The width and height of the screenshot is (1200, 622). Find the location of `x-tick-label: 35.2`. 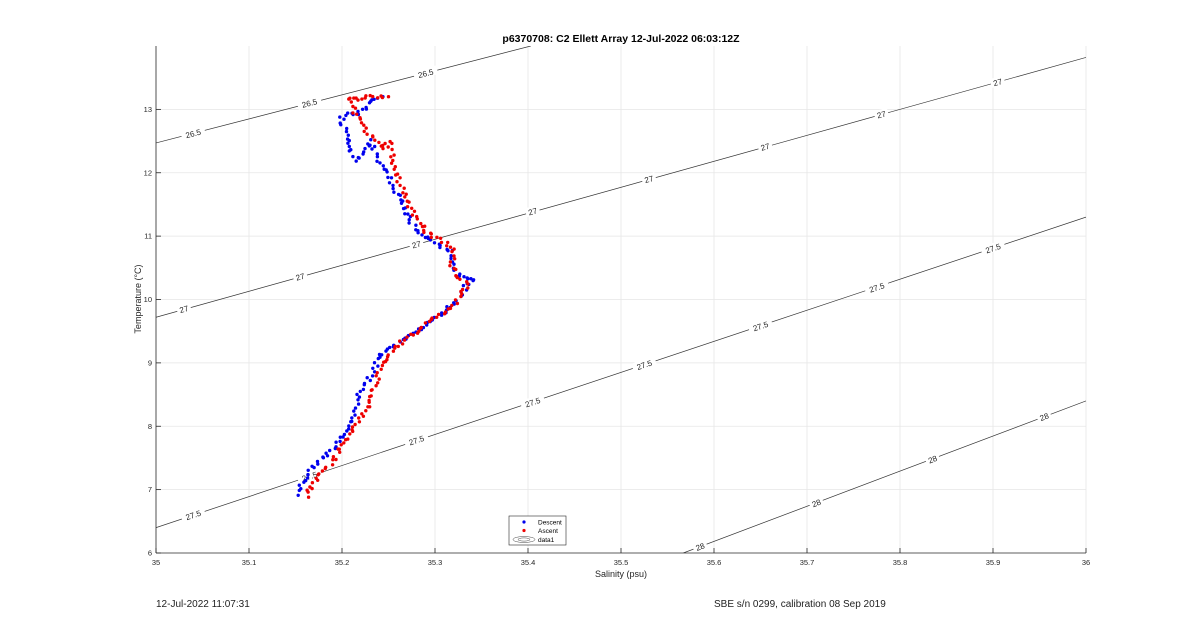

x-tick-label: 35.2 is located at coordinates (342, 562).